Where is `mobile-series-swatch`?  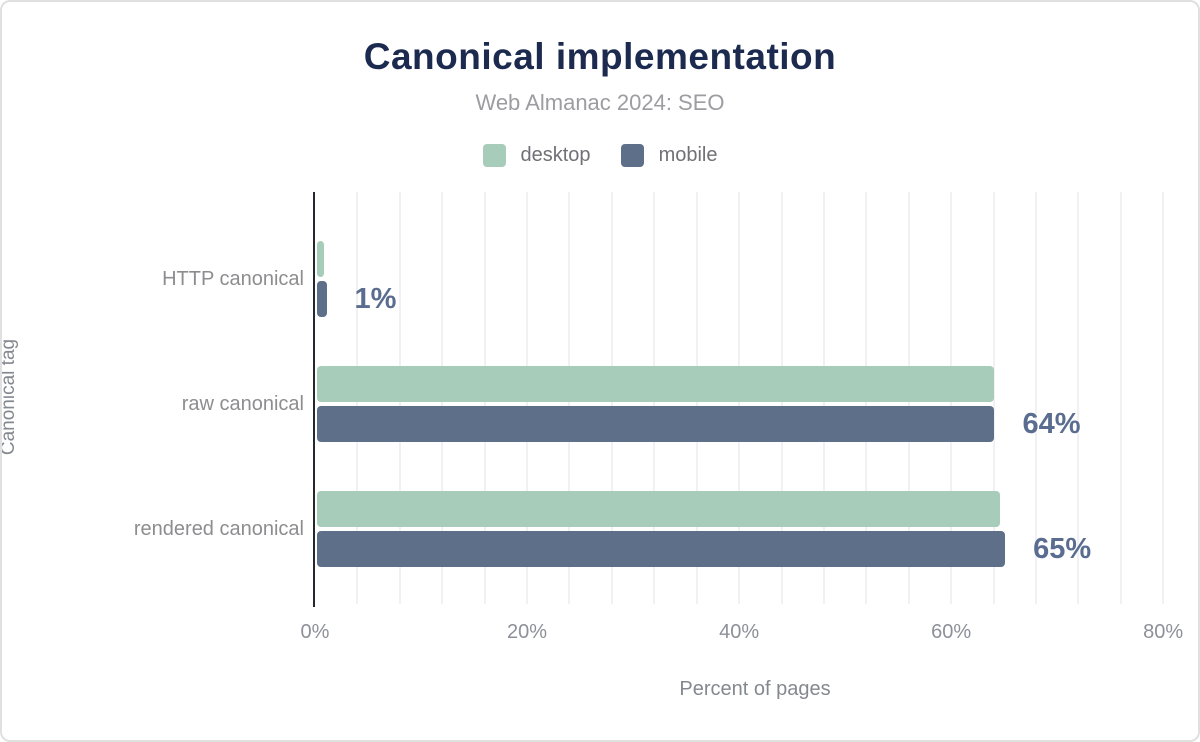
mobile-series-swatch is located at coordinates (632, 155).